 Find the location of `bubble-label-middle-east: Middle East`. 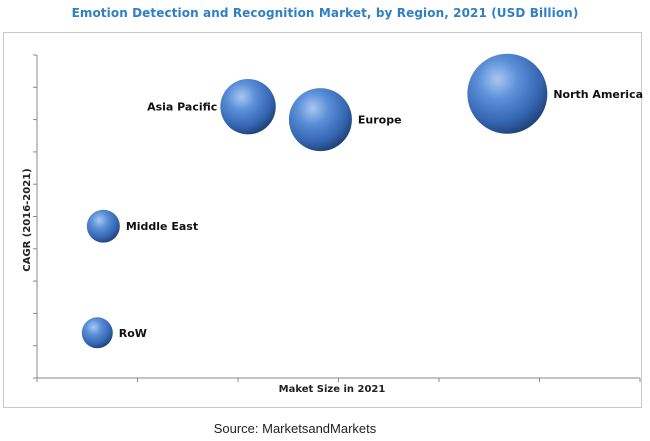

bubble-label-middle-east: Middle East is located at coordinates (162, 226).